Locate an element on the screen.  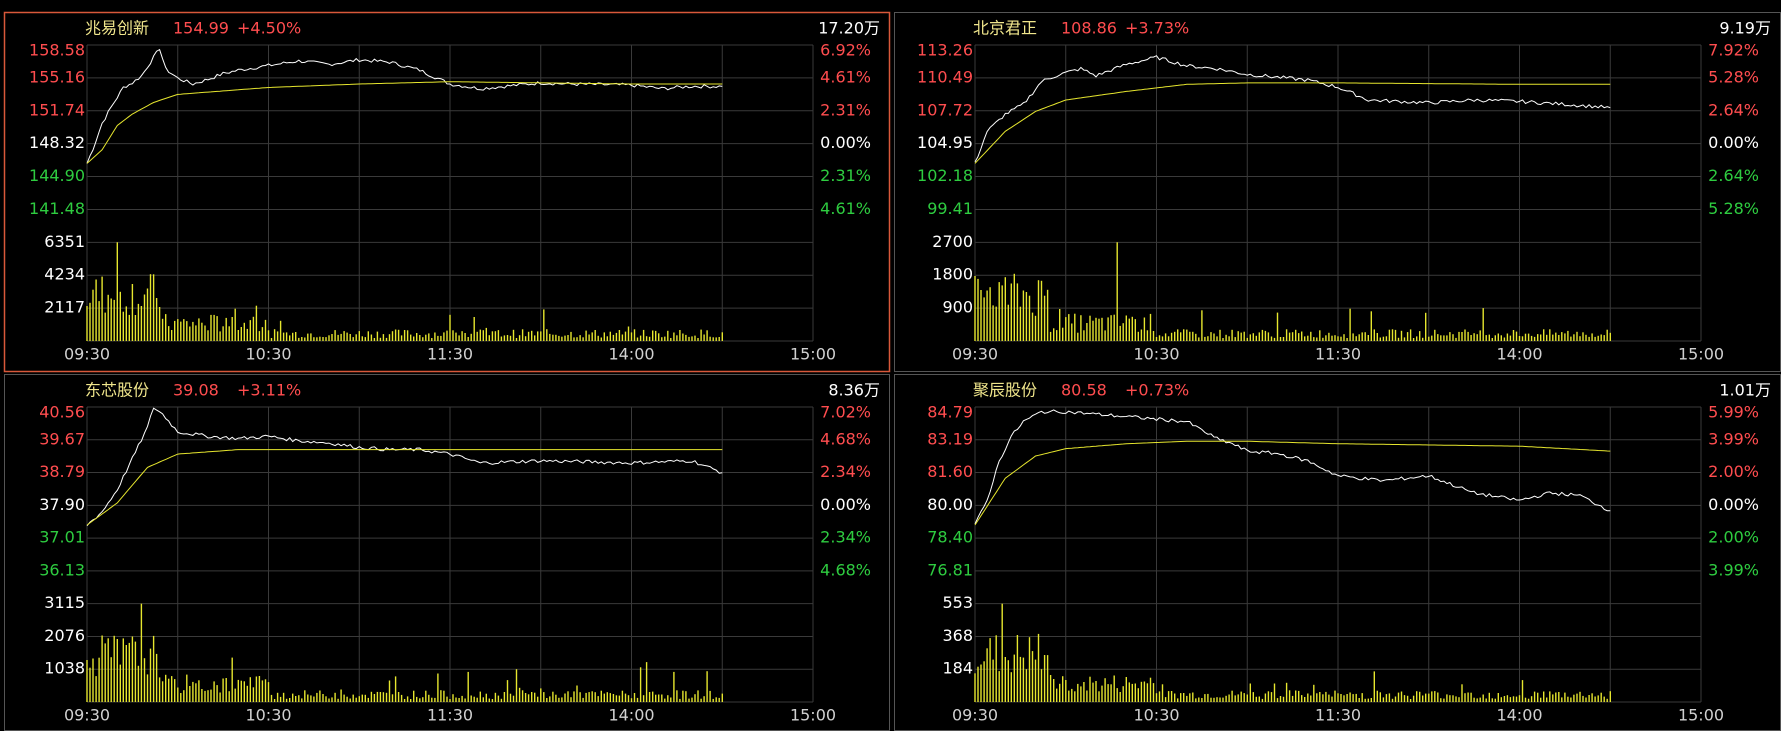
price-tick-label: 76.81 is located at coordinates (950, 569).